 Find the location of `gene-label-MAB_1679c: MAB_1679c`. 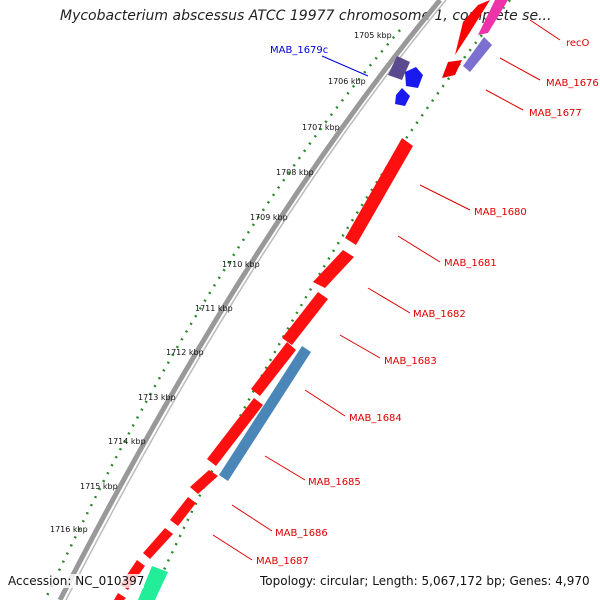

gene-label-MAB_1679c: MAB_1679c is located at coordinates (299, 50).